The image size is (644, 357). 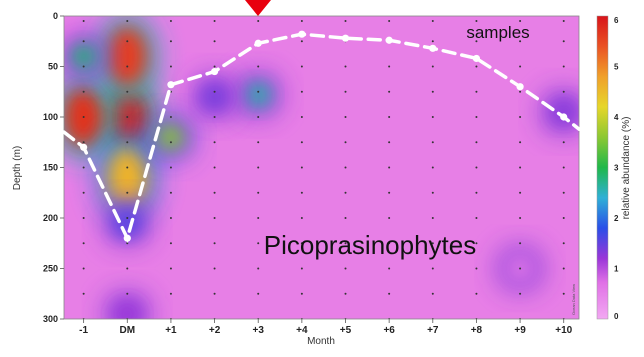 What do you see at coordinates (215, 330) in the screenshot?
I see `x-tick-label: +2` at bounding box center [215, 330].